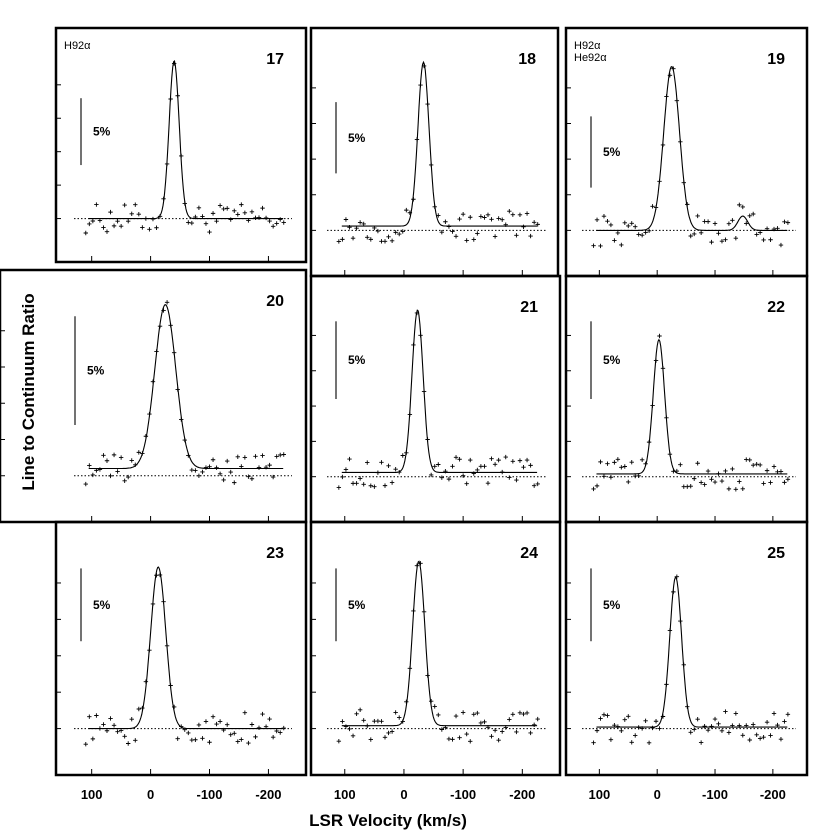 The image size is (830, 838). I want to click on panel-number: 23, so click(275, 553).